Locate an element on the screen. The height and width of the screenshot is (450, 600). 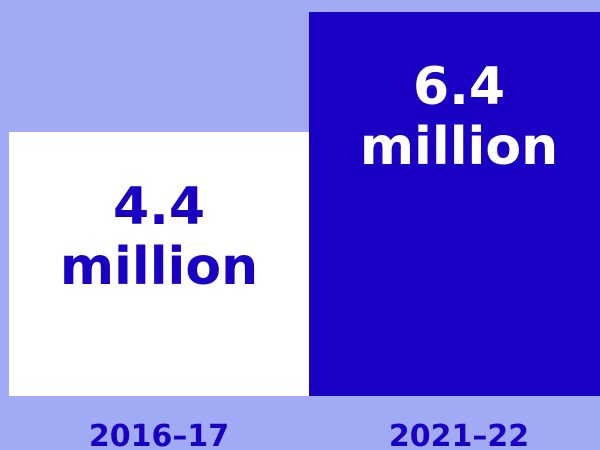
tick-label-2021–22: 2021–22 is located at coordinates (459, 434).